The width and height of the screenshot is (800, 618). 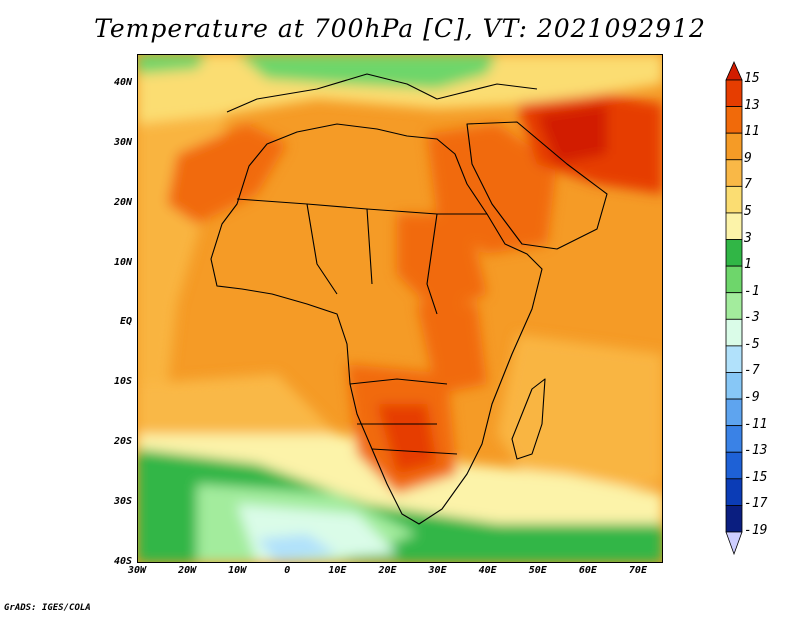 What do you see at coordinates (137, 570) in the screenshot?
I see `lon-tick-label: 30W` at bounding box center [137, 570].